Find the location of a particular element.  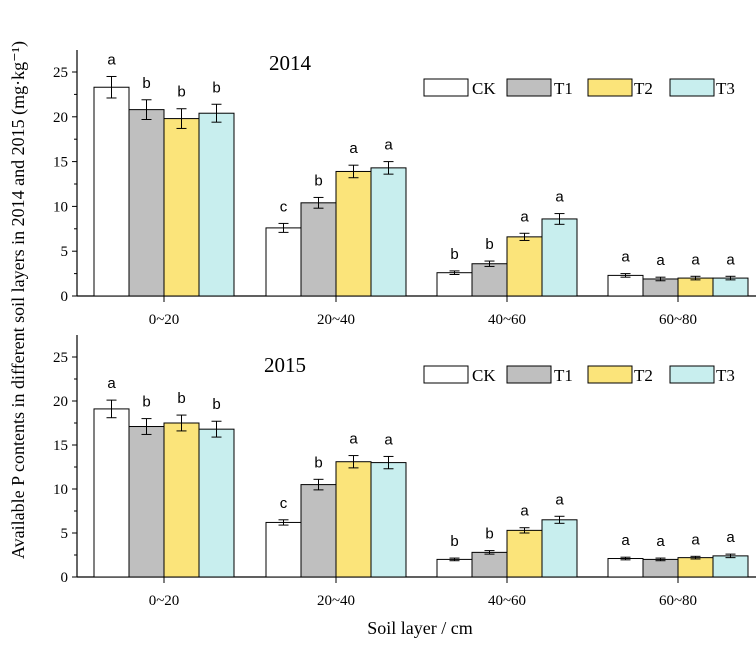

panel-year-label: 2014 is located at coordinates (290, 63).